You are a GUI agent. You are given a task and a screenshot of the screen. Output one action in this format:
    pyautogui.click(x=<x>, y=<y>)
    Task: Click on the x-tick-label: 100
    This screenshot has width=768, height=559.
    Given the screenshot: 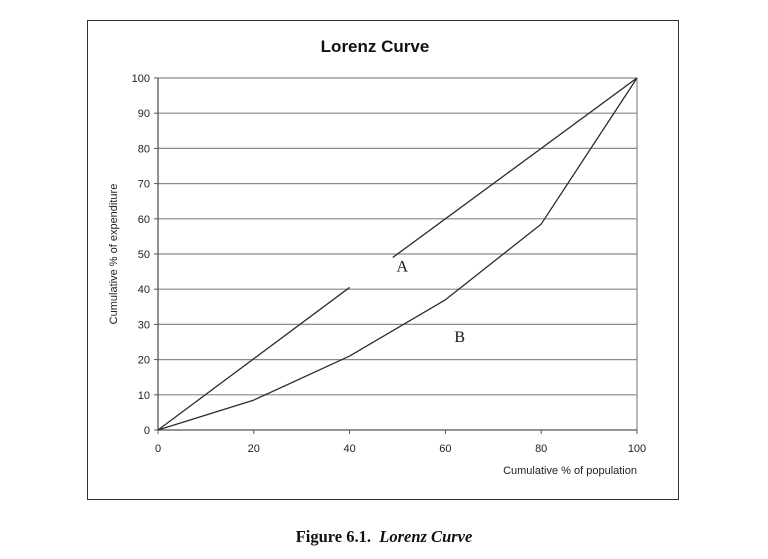 What is the action you would take?
    pyautogui.click(x=637, y=449)
    